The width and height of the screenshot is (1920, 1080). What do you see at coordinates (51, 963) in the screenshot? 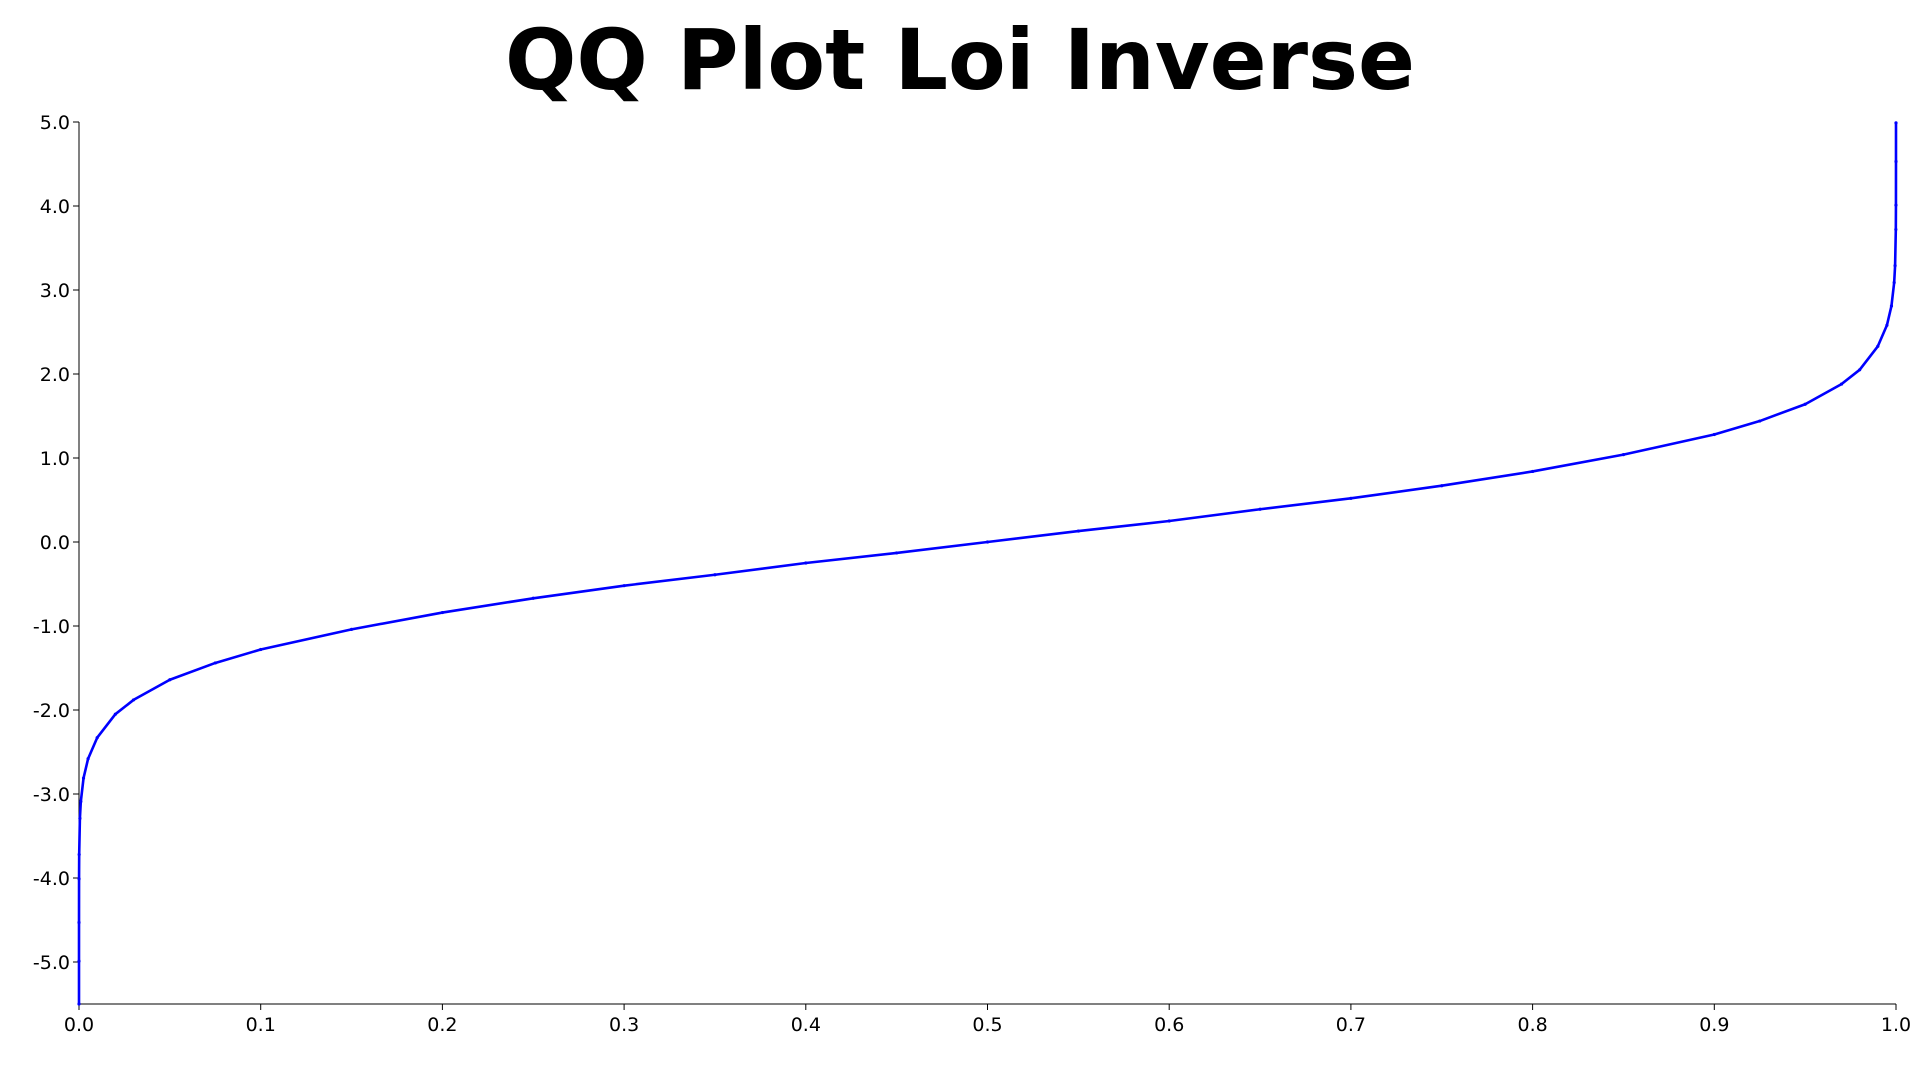
I see `y-tick-label: -5.0` at bounding box center [51, 963].